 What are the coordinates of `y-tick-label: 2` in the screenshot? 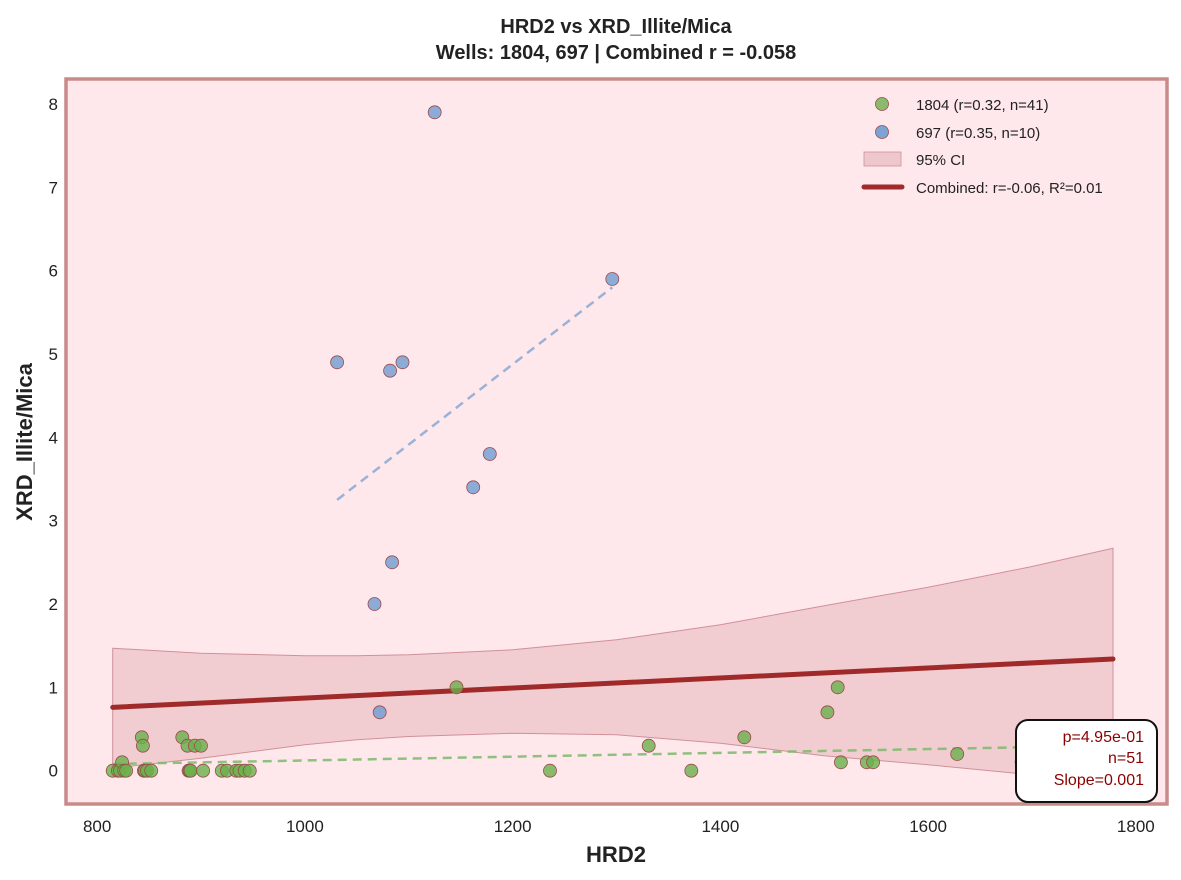 It's located at (53, 604).